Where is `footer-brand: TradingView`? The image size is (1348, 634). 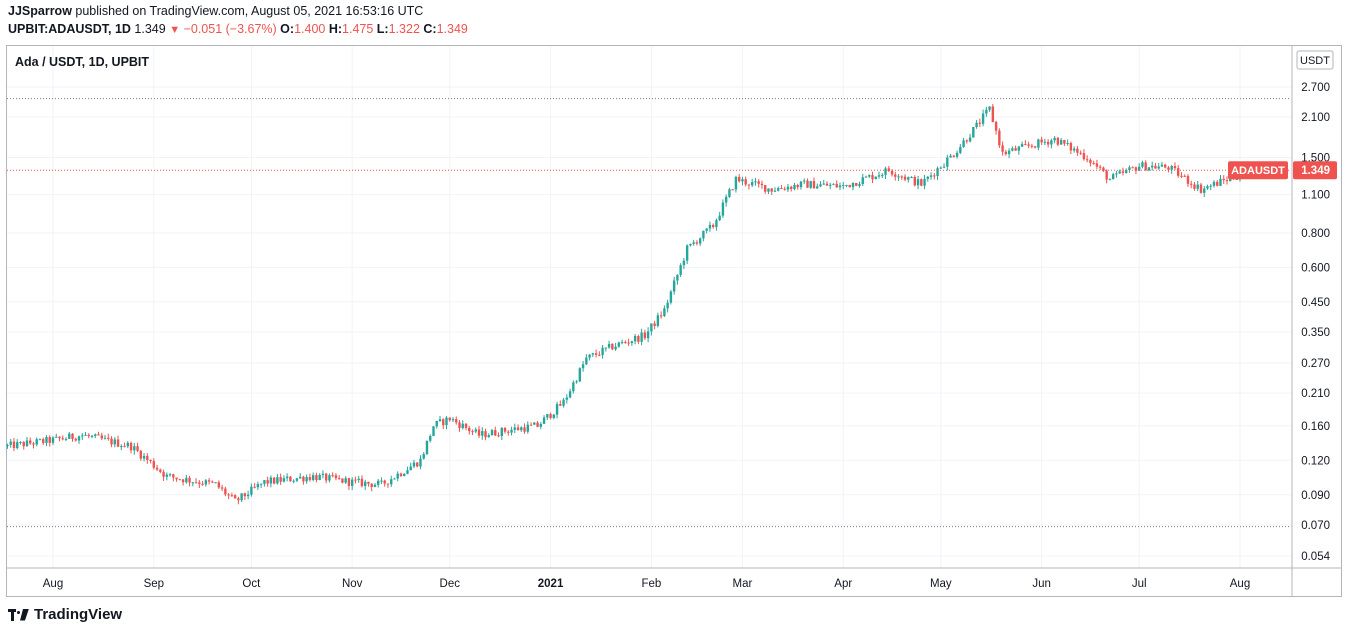
footer-brand: TradingView is located at coordinates (65, 614).